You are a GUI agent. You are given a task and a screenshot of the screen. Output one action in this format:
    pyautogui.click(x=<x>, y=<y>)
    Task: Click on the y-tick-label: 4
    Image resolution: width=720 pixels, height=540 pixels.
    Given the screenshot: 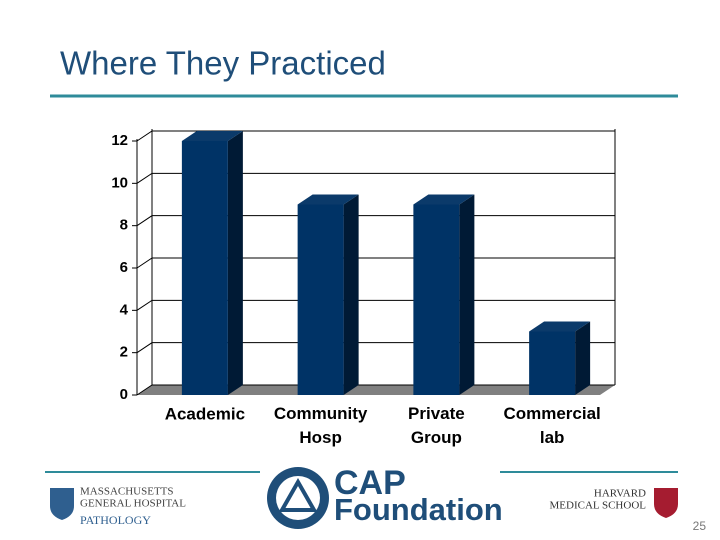 What is the action you would take?
    pyautogui.click(x=124, y=309)
    